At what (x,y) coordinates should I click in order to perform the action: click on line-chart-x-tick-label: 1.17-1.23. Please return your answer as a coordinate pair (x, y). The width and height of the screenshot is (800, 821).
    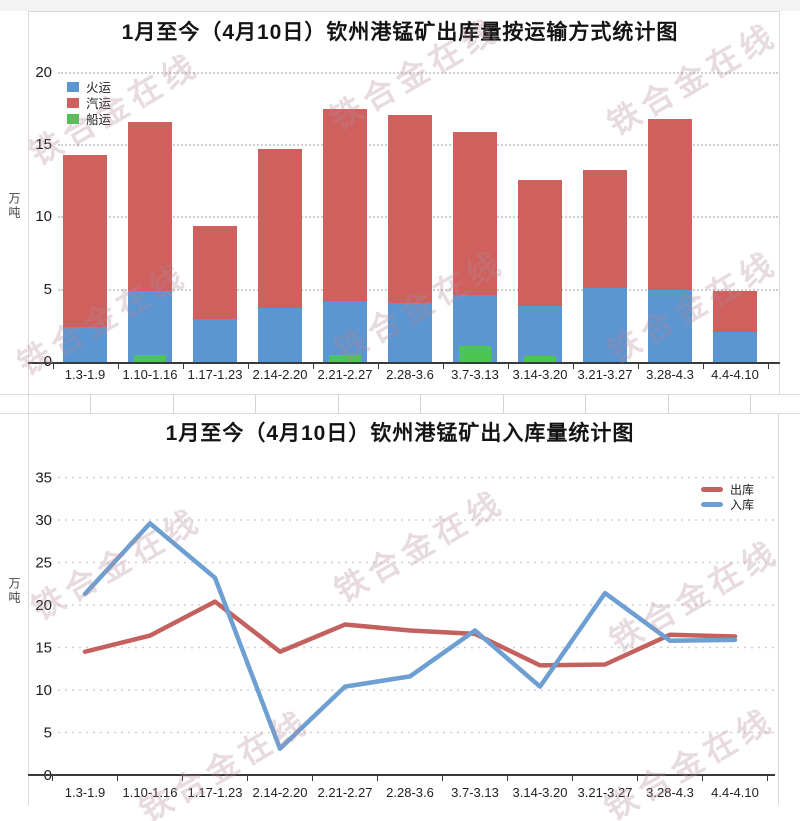
    Looking at the image, I should click on (215, 792).